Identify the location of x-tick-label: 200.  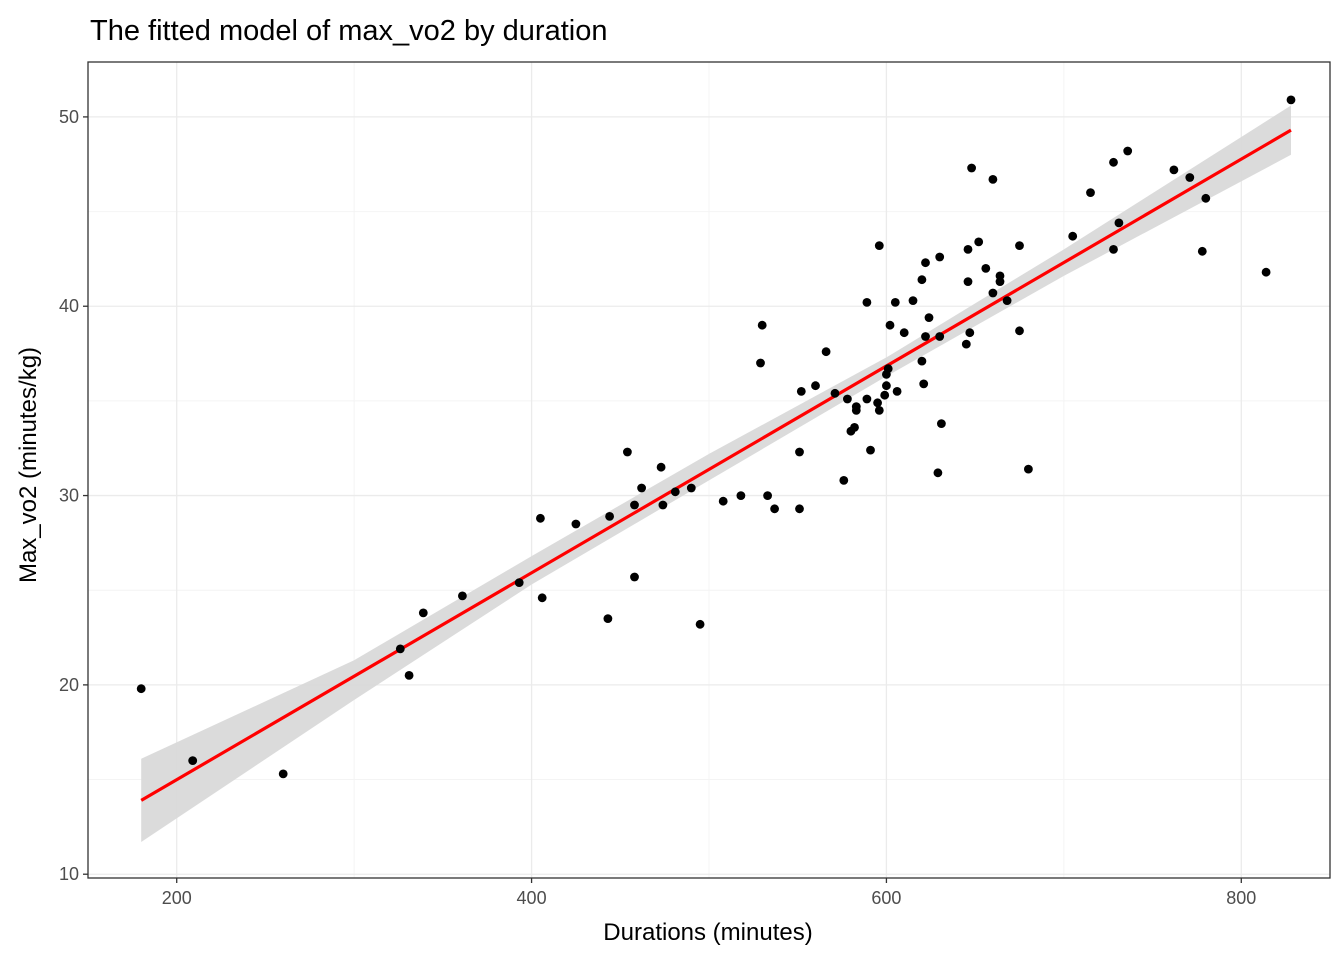
(177, 898).